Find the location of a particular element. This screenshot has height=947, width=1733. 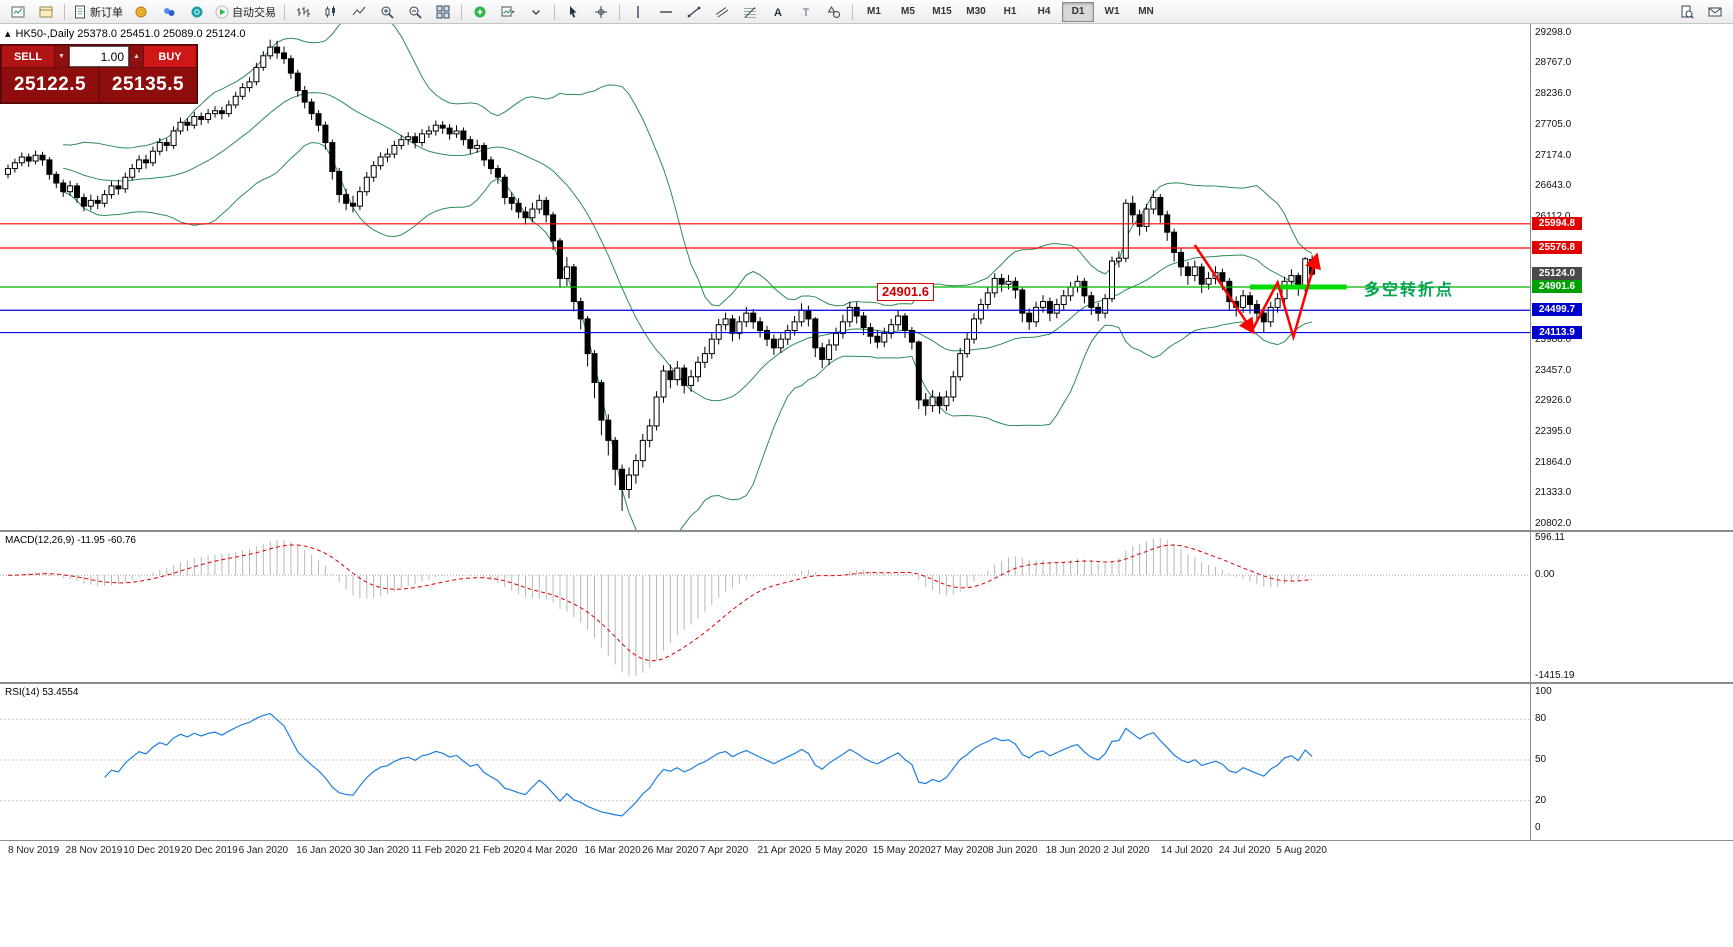

rsi-line is located at coordinates (708, 764).